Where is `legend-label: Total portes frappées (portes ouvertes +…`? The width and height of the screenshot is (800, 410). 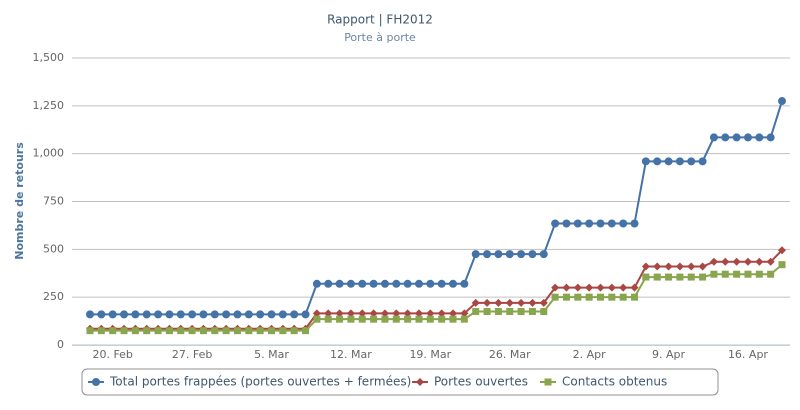
legend-label: Total portes frappées (portes ouvertes +… is located at coordinates (260, 382).